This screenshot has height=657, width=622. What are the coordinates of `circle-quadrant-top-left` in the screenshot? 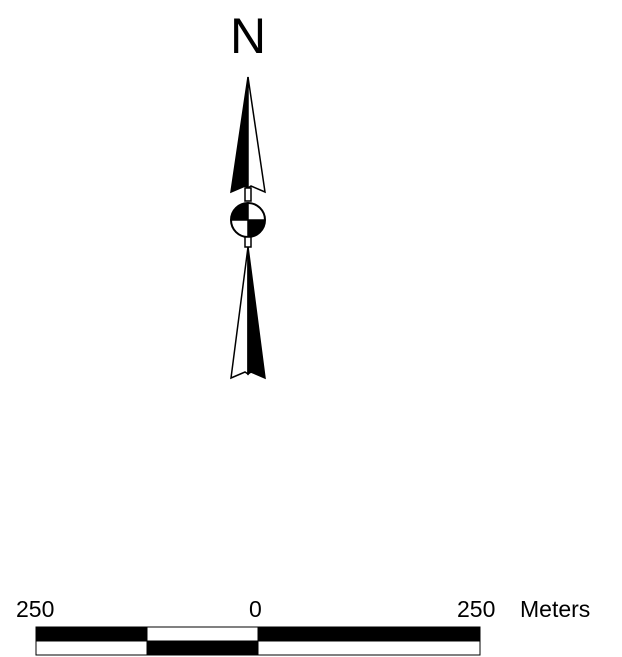 It's located at (239, 211).